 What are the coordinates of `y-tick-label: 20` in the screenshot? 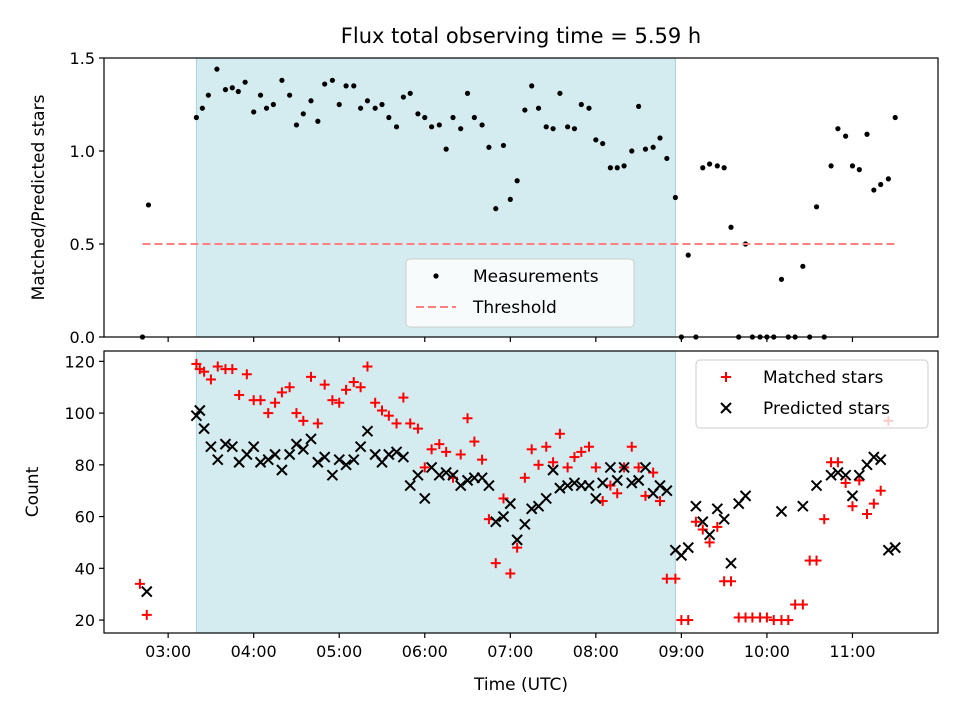 It's located at (85, 620).